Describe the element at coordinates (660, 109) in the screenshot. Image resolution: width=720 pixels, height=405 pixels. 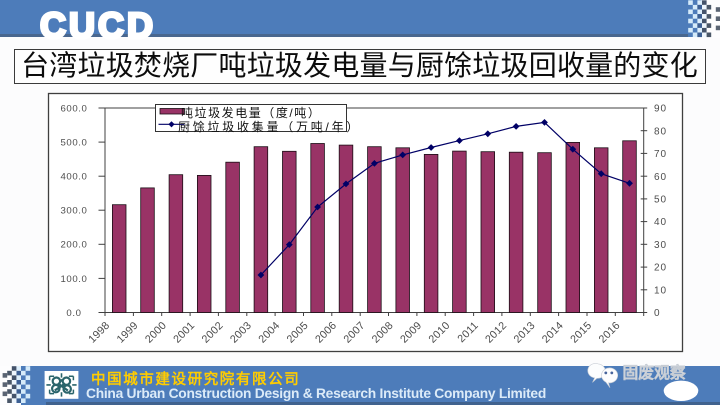
I see `svg-text: 90` at that location.